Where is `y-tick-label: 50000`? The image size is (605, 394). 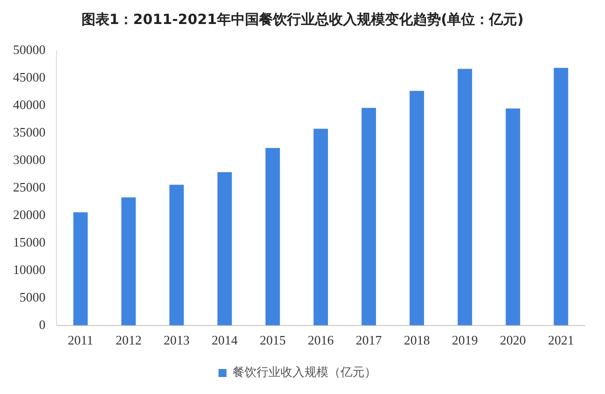 y-tick-label: 50000 is located at coordinates (29, 50).